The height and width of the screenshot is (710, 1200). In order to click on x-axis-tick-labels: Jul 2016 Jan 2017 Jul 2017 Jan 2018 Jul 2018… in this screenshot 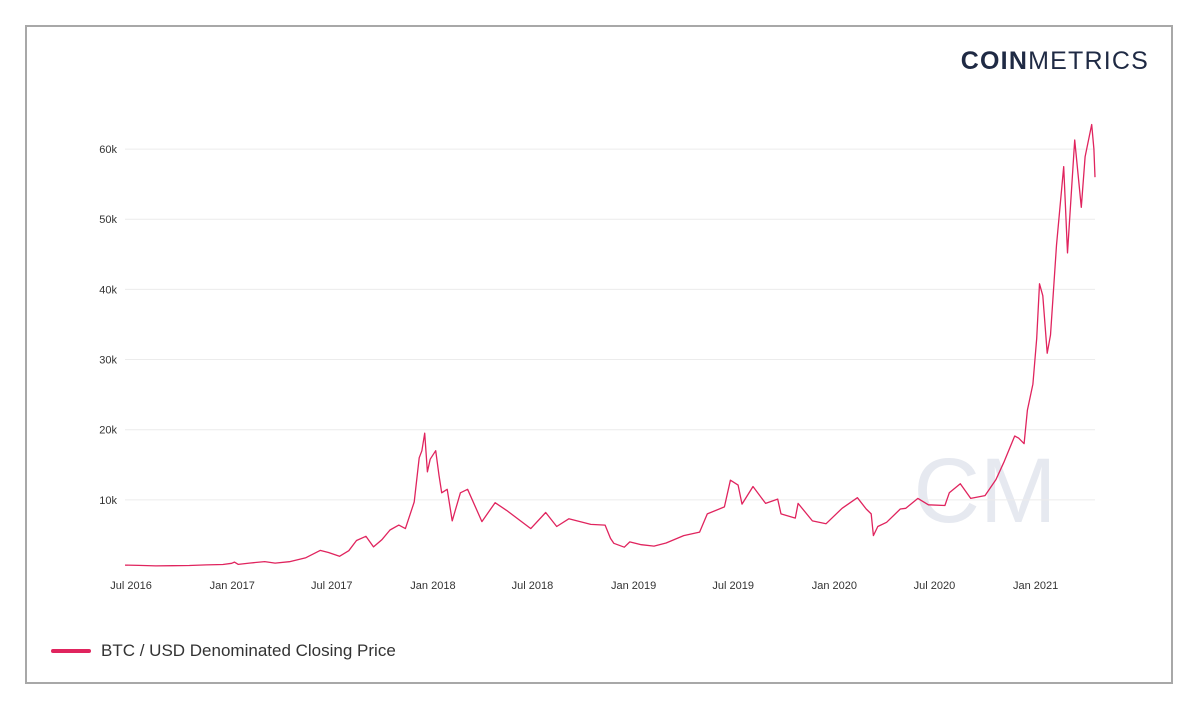, I will do `click(584, 586)`.